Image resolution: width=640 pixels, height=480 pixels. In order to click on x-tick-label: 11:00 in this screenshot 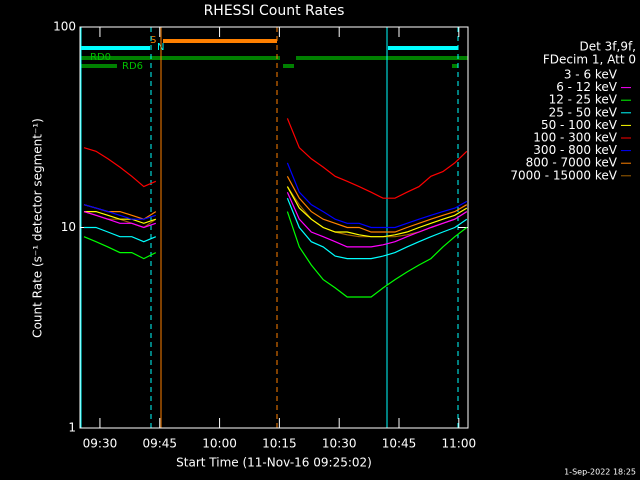, I will do `click(459, 444)`.